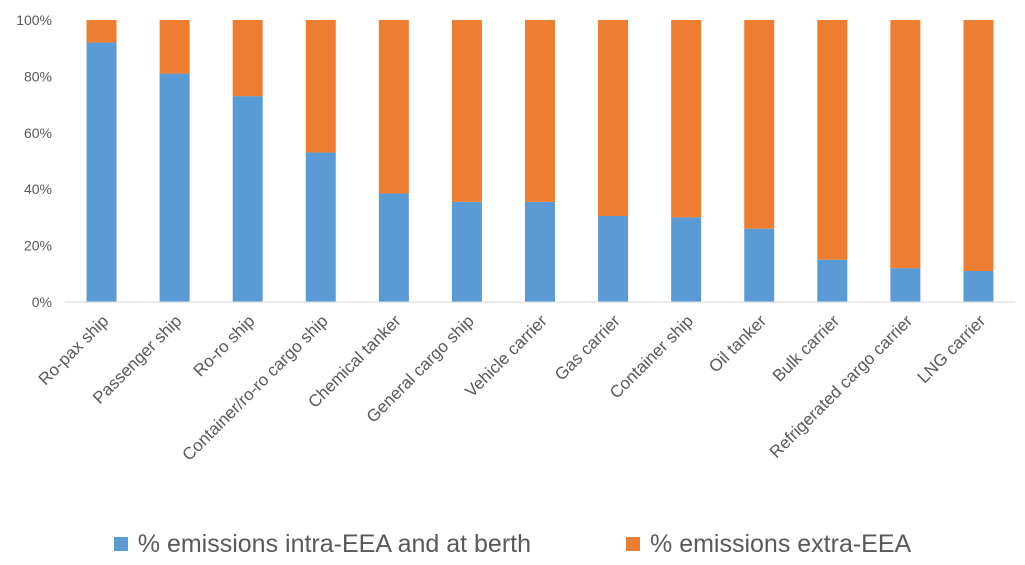 Image resolution: width=1025 pixels, height=565 pixels. What do you see at coordinates (101, 172) in the screenshot?
I see `bar-ro-pax-ship-intra-eea` at bounding box center [101, 172].